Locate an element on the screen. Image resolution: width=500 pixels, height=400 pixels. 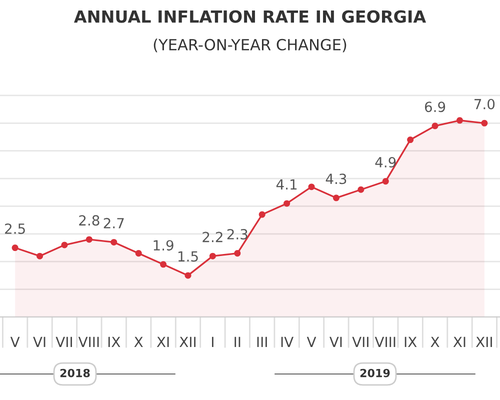
data-label: 2.3 is located at coordinates (237, 234).